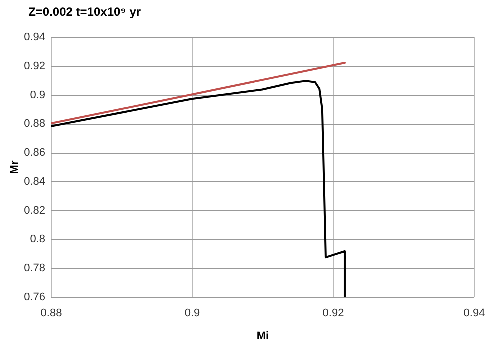  What do you see at coordinates (35, 124) in the screenshot?
I see `y-tick-label: 0.88` at bounding box center [35, 124].